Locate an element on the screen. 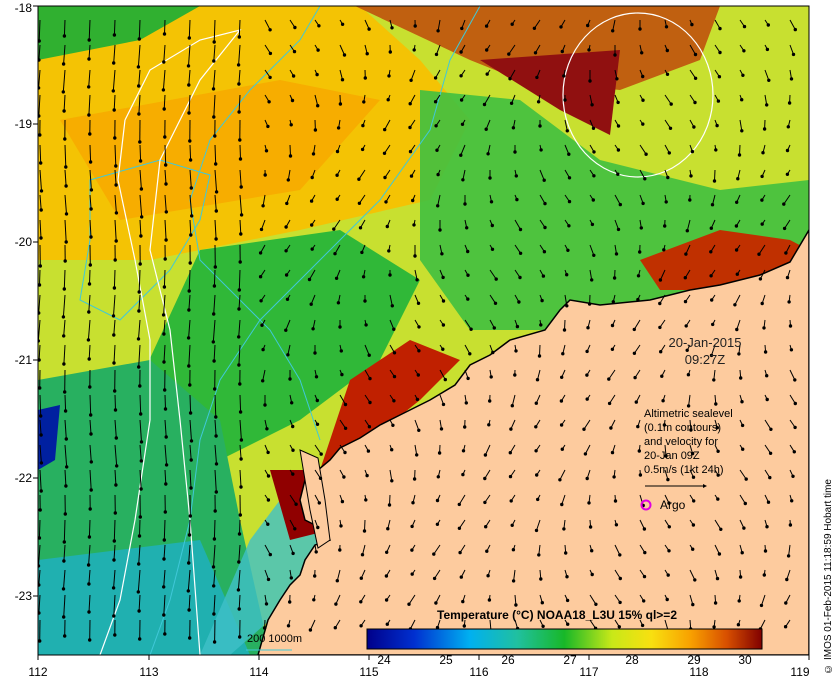  y-tick-label: -21 is located at coordinates (23, 360).